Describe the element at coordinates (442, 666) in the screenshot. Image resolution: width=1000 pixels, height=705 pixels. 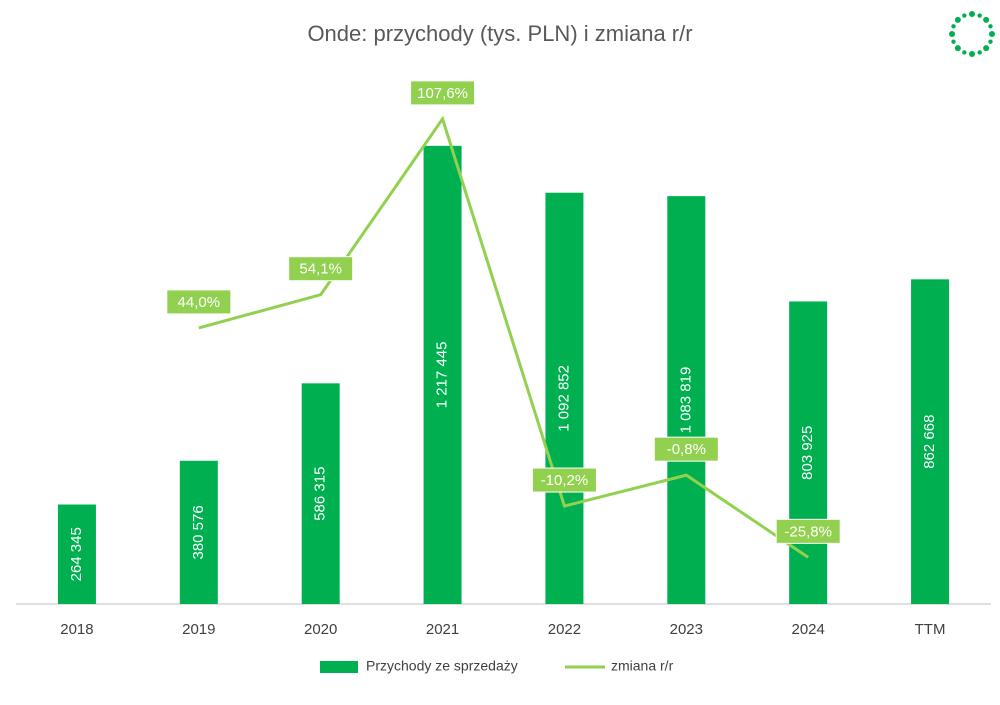
I see `legend-label: Przychody ze sprzedaży` at that location.